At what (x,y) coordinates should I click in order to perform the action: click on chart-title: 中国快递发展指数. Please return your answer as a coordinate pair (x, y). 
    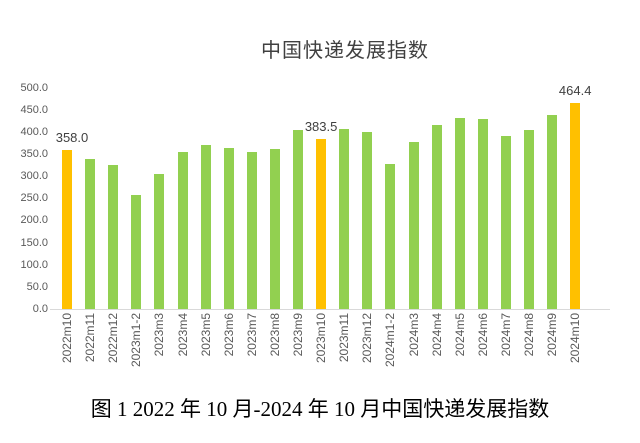
    Looking at the image, I should click on (345, 51).